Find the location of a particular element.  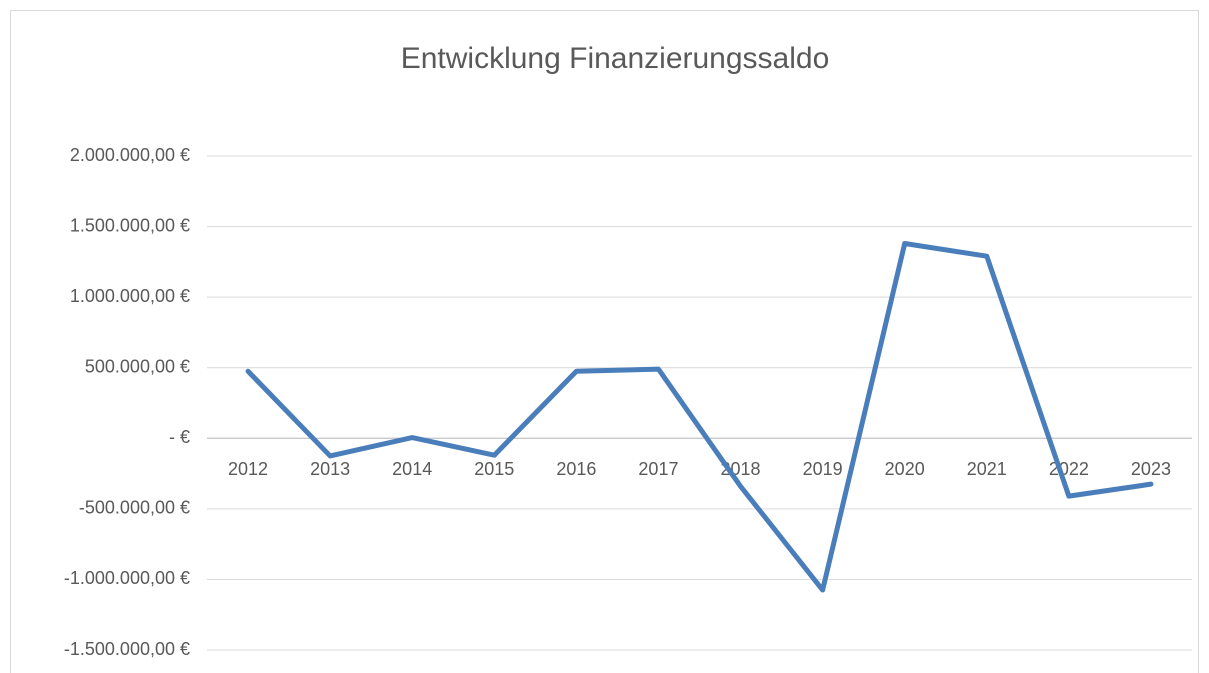

x-tick-label: 2023 is located at coordinates (1151, 469).